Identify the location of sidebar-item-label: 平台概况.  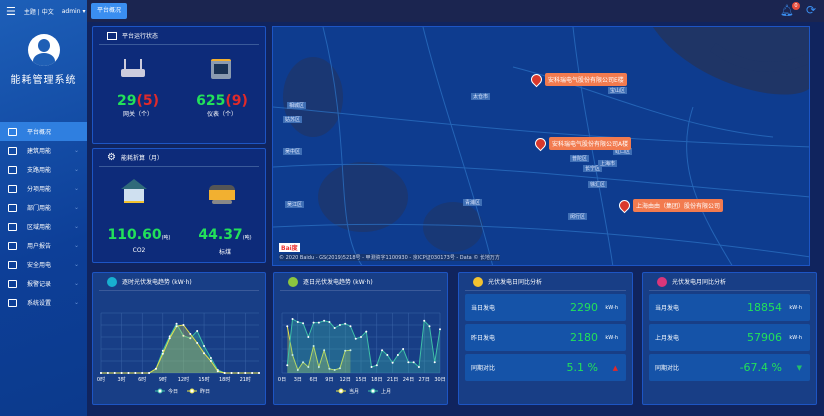
(39, 132).